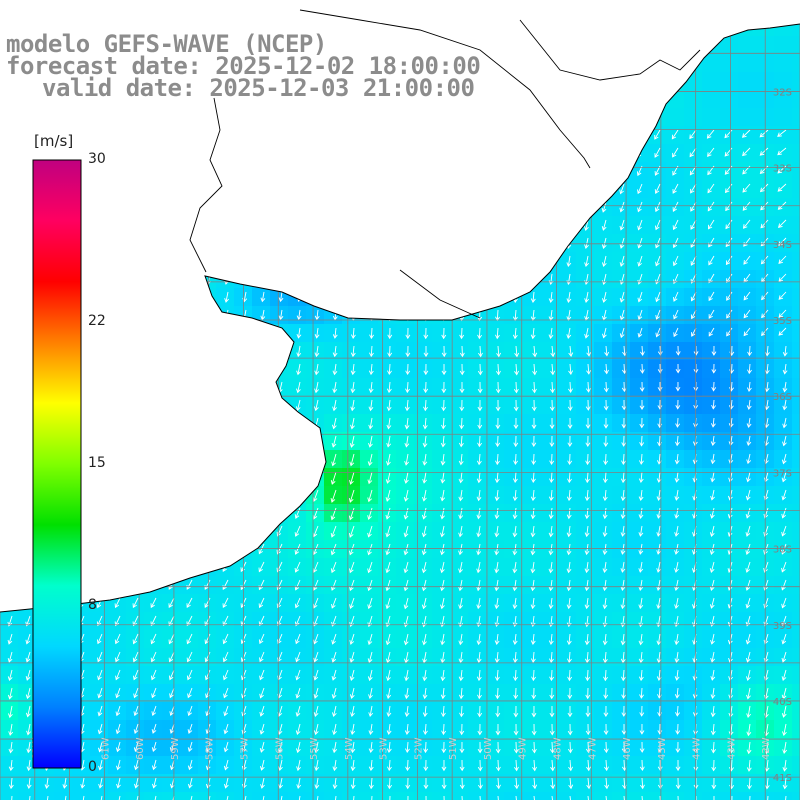  Describe the element at coordinates (662, 748) in the screenshot. I see `longitude-label: 45W` at that location.